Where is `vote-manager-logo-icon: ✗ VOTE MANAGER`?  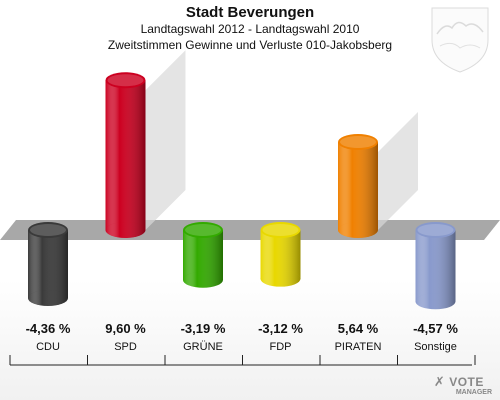
vote-manager-logo-icon: ✗ VOTE MANAGER is located at coordinates (462, 385).